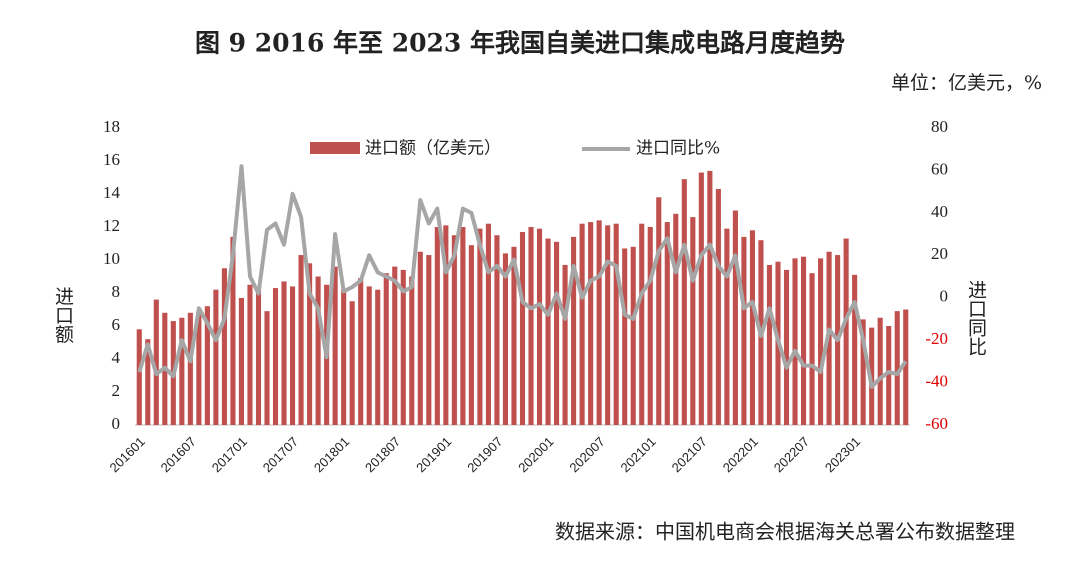 The width and height of the screenshot is (1080, 576). Describe the element at coordinates (939, 168) in the screenshot. I see `y2-tick-label: 60` at that location.